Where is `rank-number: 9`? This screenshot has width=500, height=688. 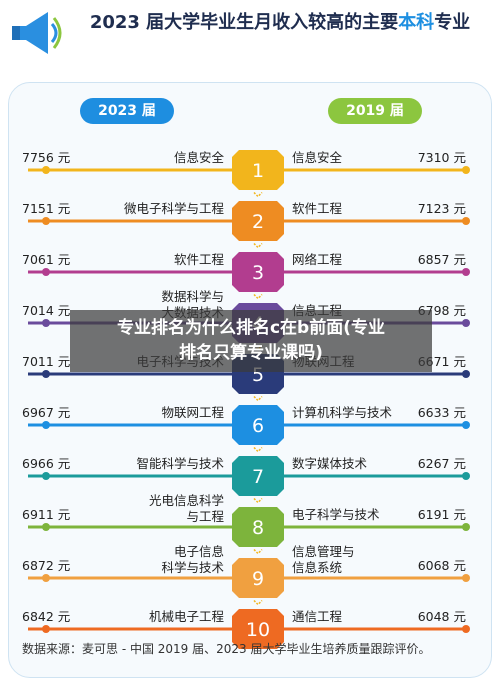 rank-number: 9 is located at coordinates (258, 579).